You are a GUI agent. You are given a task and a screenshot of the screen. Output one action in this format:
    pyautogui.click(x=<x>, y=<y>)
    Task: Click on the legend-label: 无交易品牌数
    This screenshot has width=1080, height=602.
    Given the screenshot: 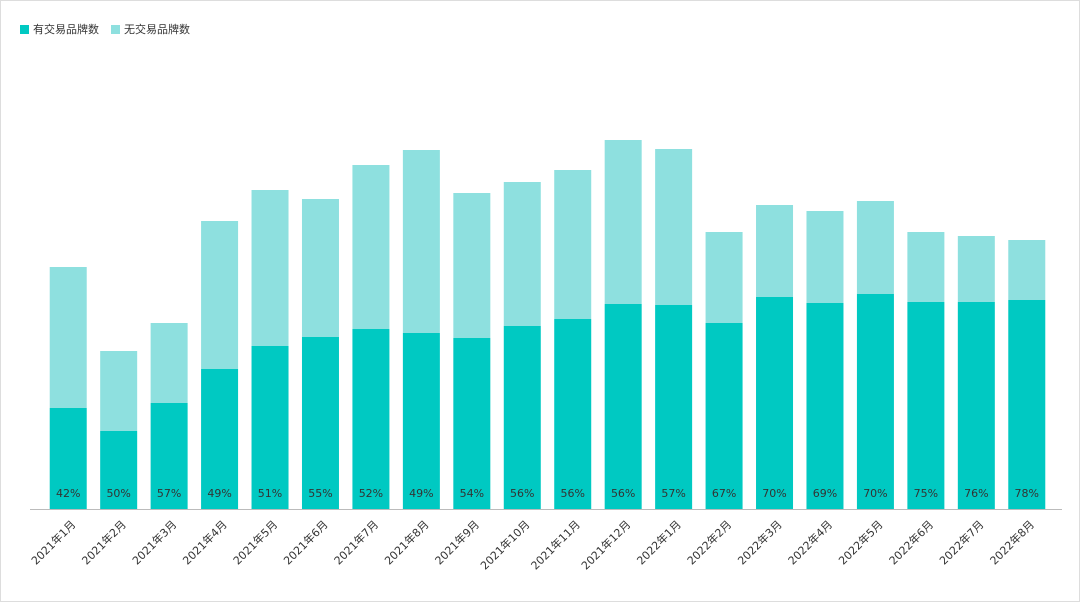 What is the action you would take?
    pyautogui.click(x=157, y=29)
    